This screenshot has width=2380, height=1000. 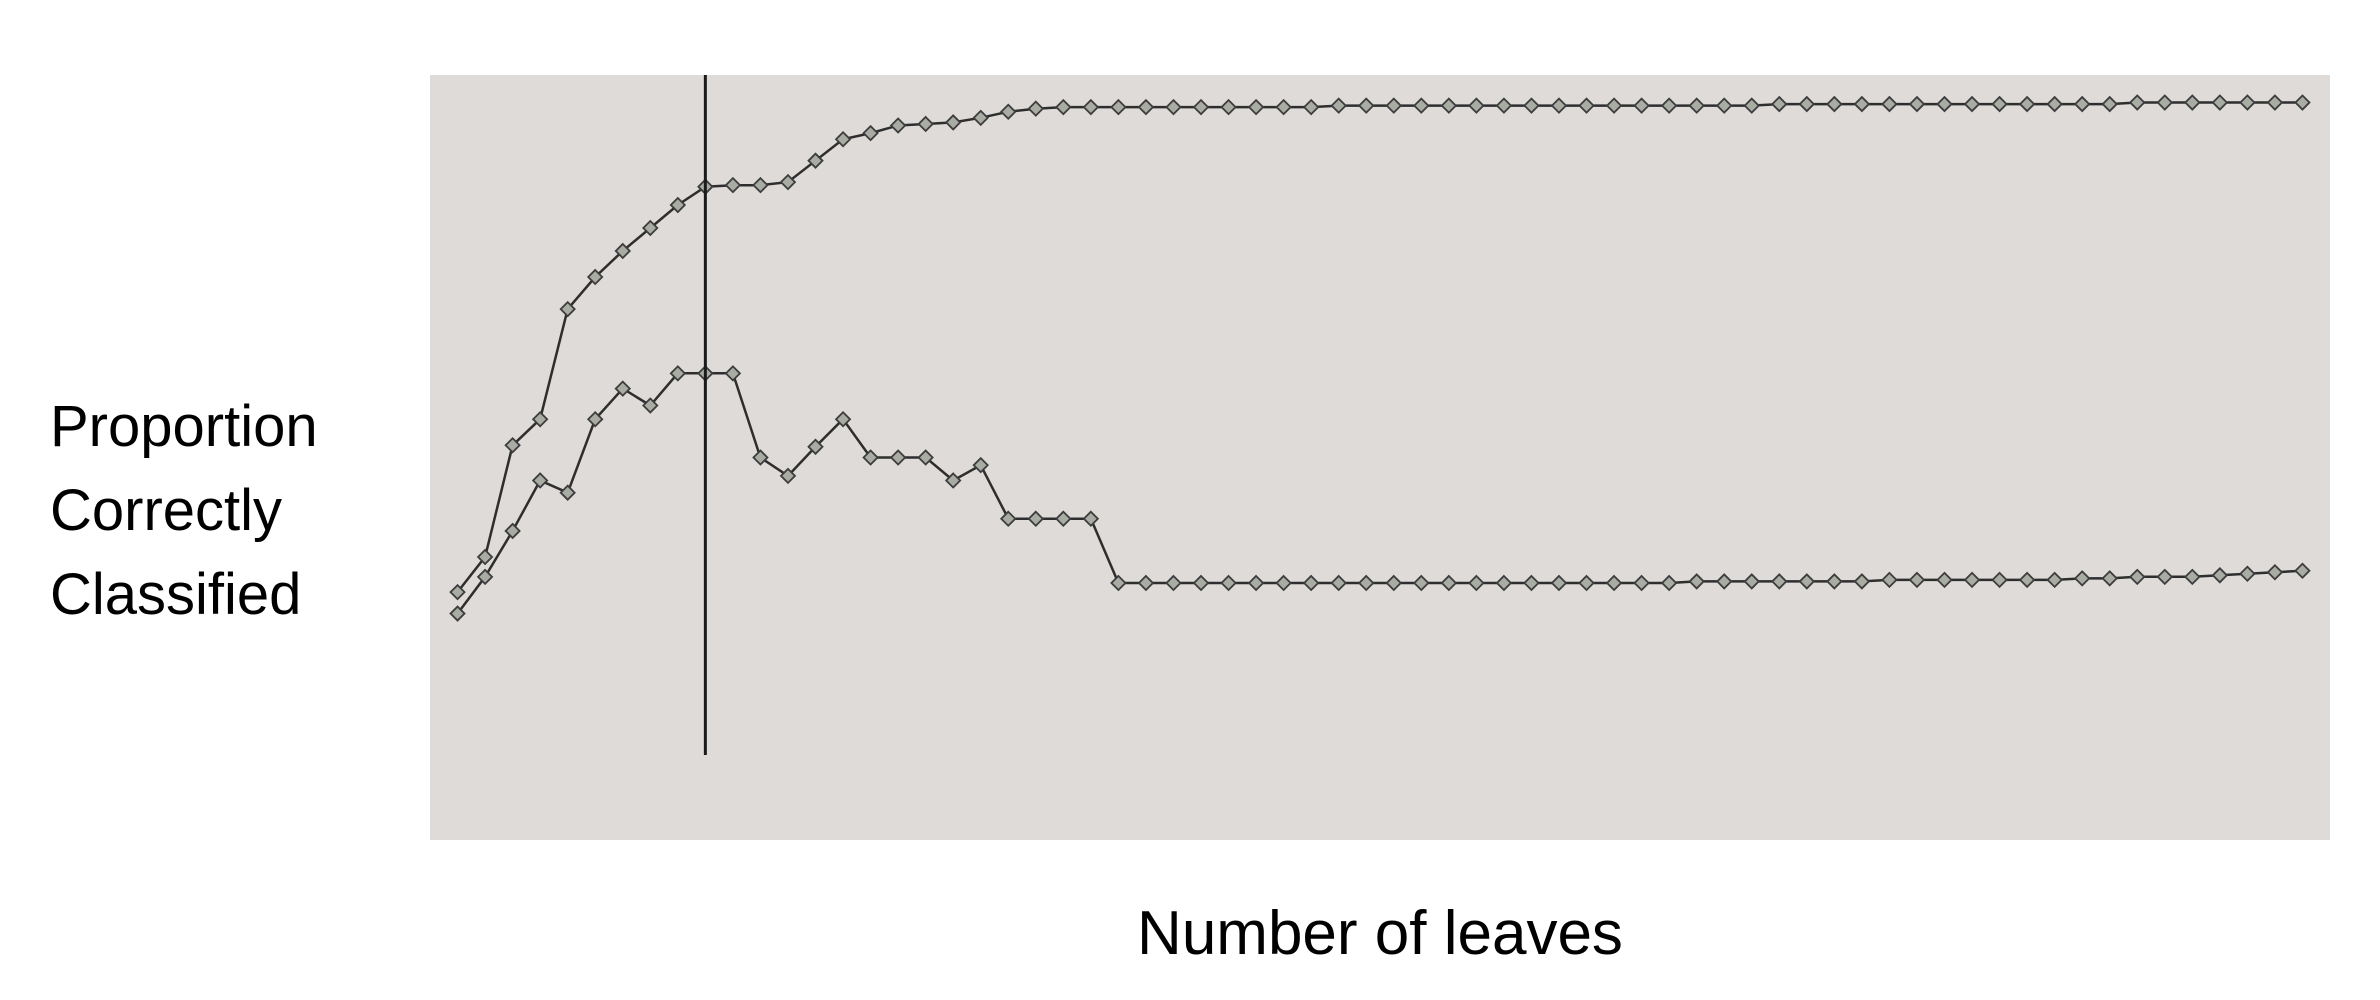 I want to click on x-axis-label: Number of leaves, so click(x=1380, y=933).